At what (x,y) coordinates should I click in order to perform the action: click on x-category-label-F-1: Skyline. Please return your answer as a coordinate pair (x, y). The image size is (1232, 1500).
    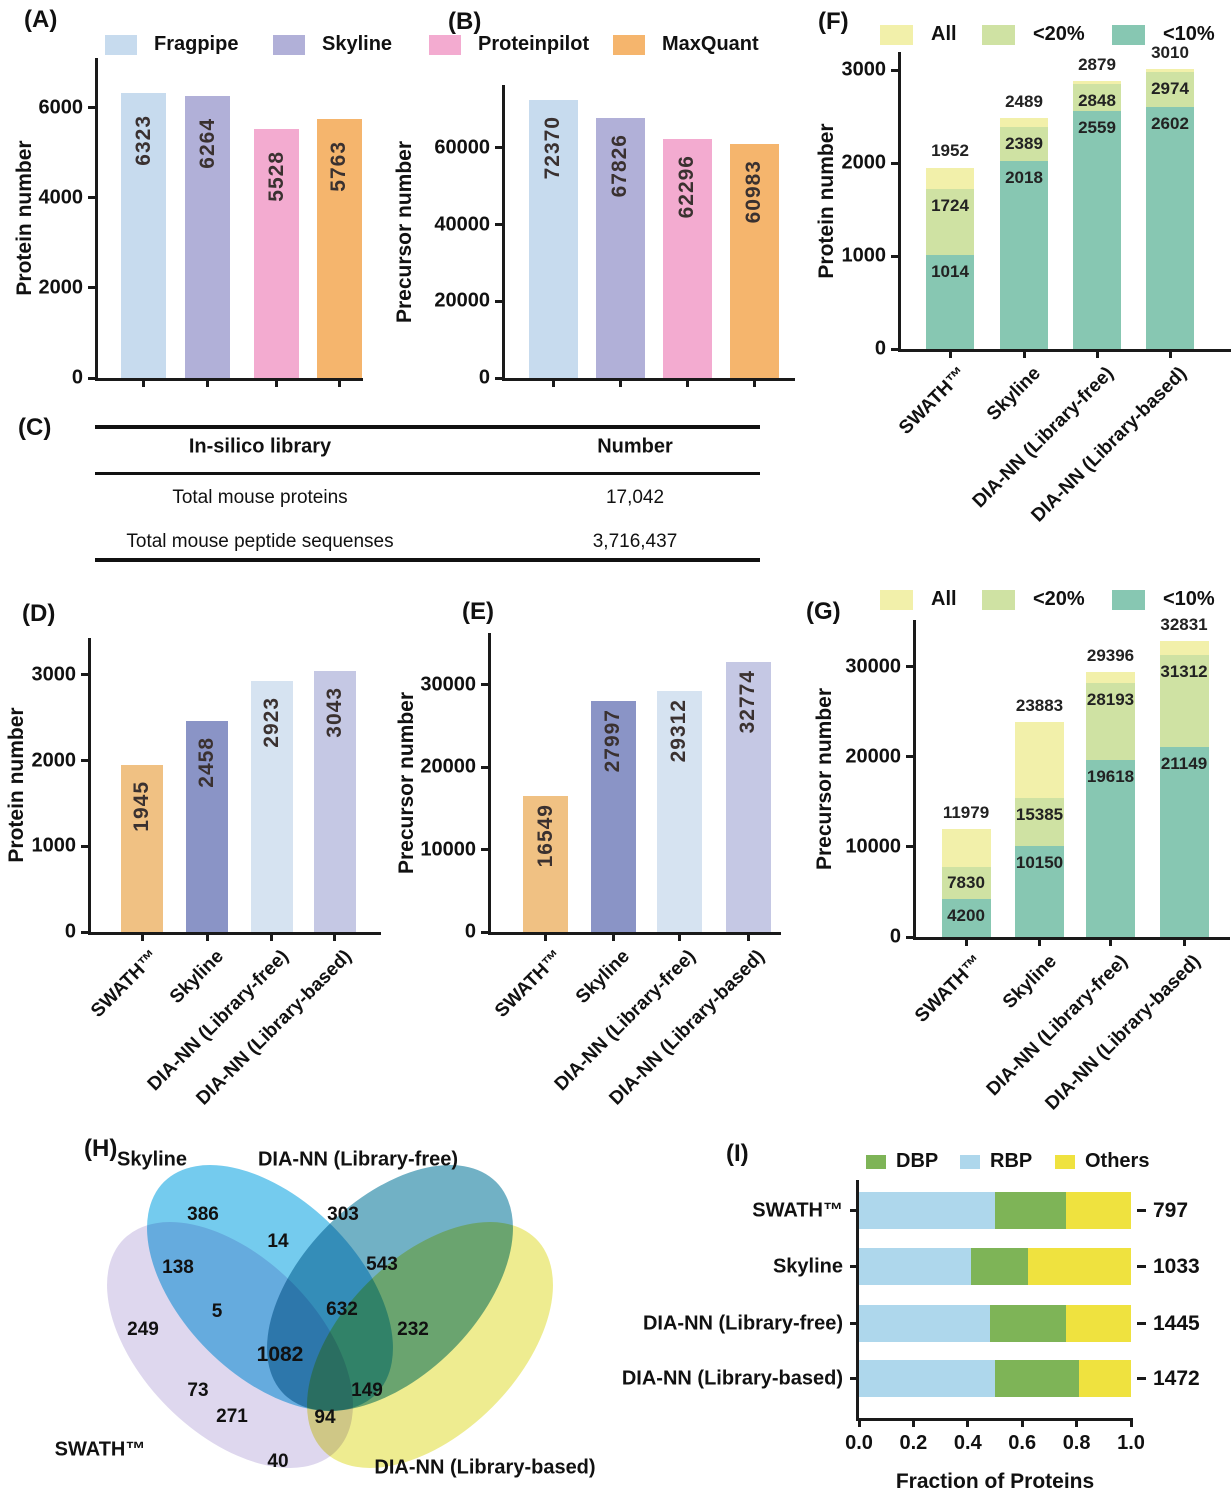
    Looking at the image, I should click on (1013, 394).